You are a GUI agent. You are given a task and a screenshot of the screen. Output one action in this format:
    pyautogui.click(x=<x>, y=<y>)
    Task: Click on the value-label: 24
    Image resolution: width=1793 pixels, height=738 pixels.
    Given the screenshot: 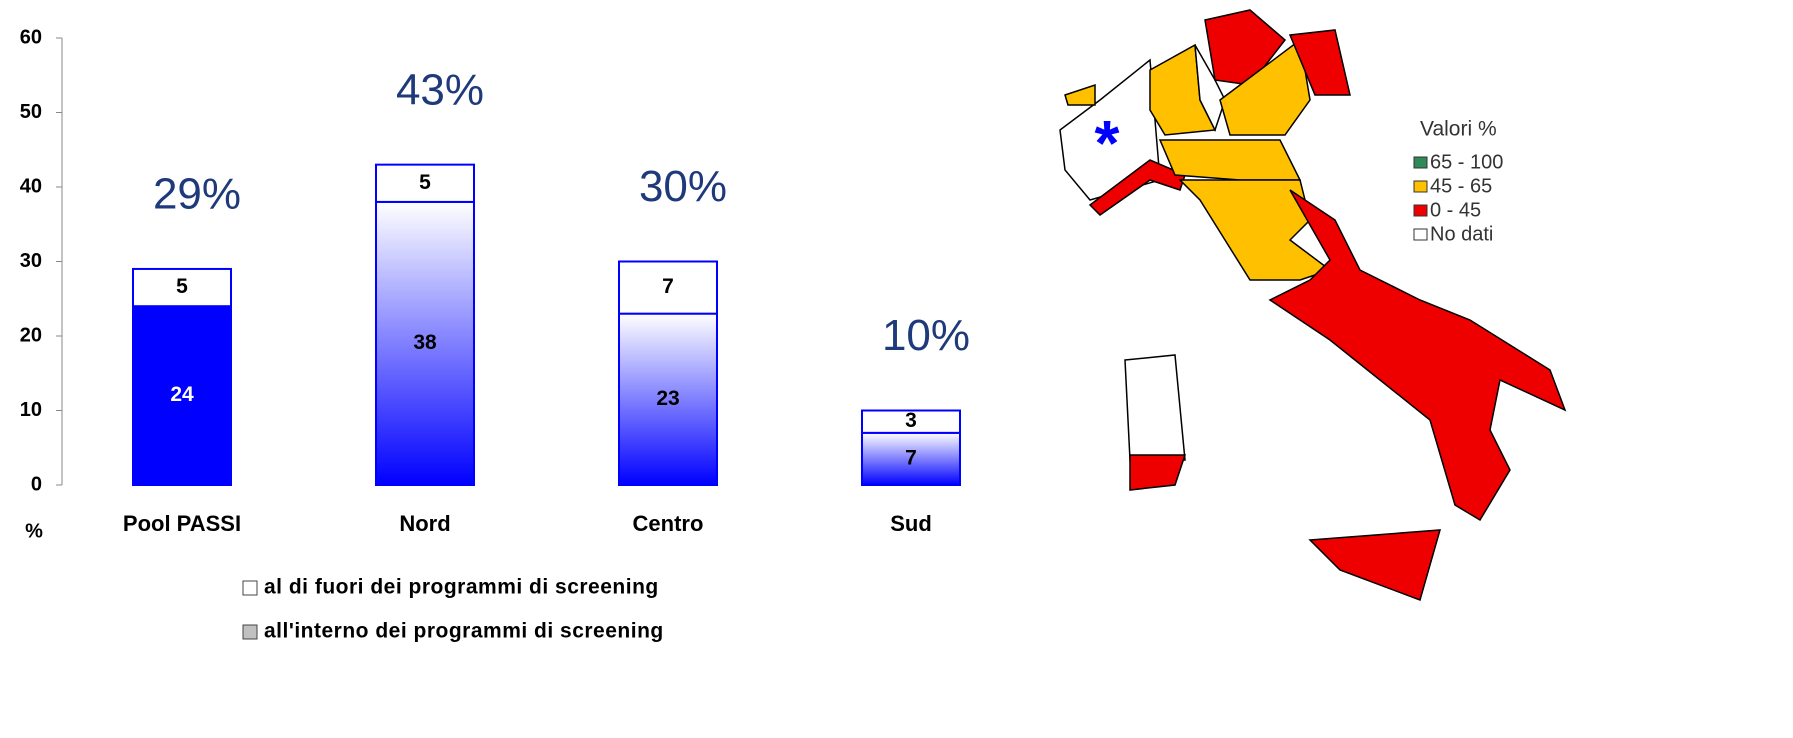 What is the action you would take?
    pyautogui.click(x=182, y=394)
    